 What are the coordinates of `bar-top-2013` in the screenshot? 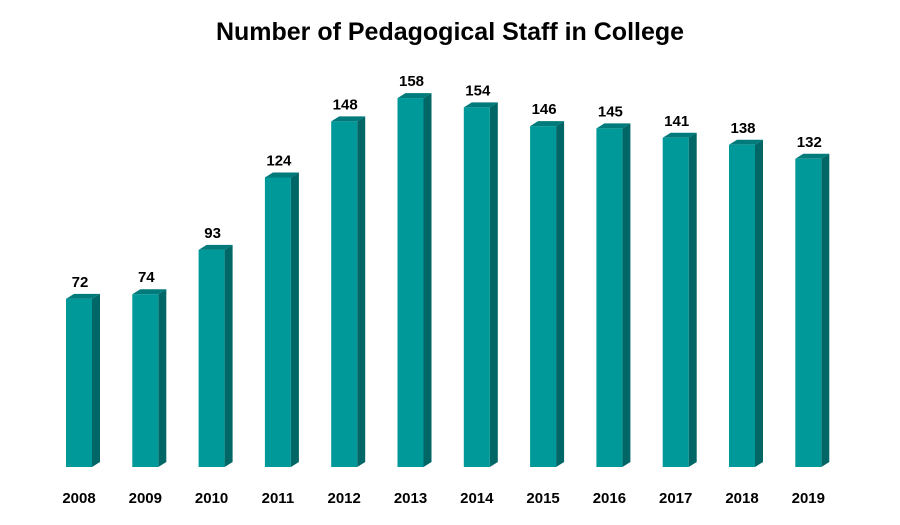 It's located at (414, 96).